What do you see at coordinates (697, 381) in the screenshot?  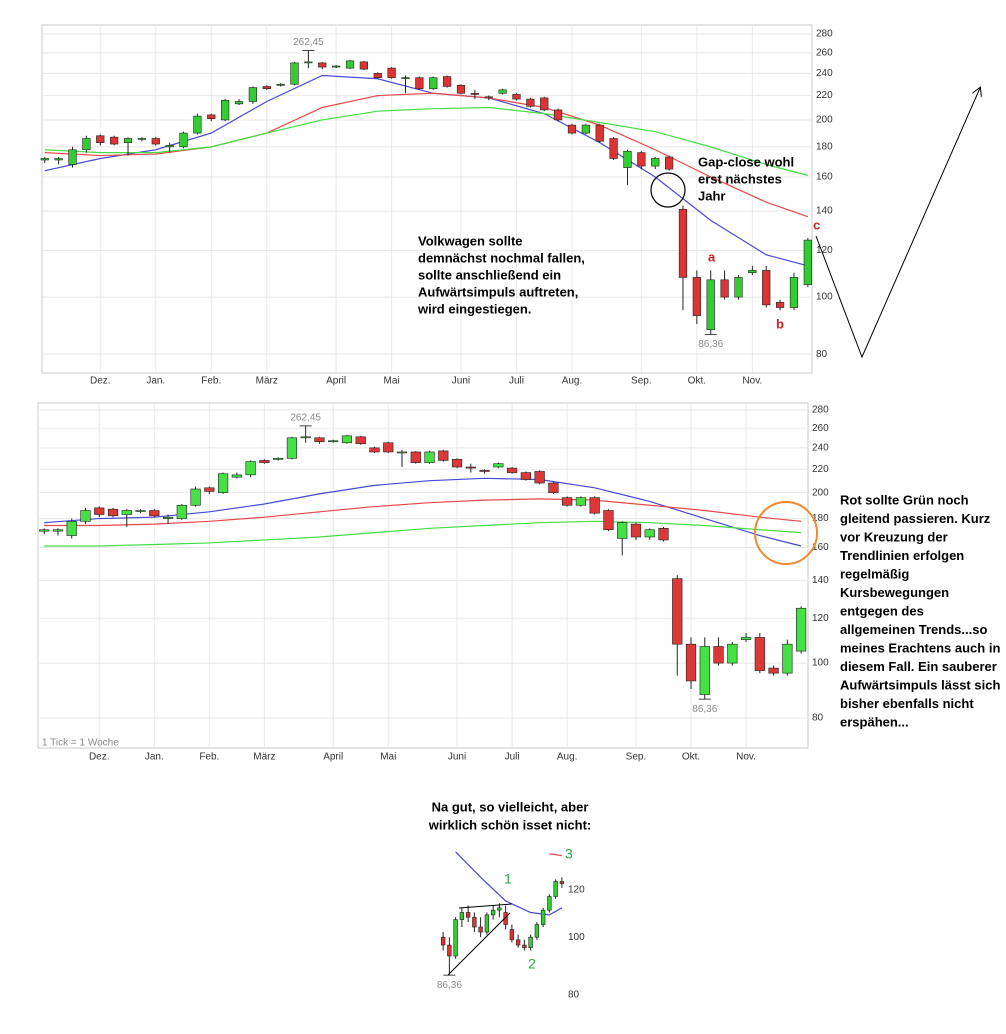 I see `x-tick-label: Okt.` at bounding box center [697, 381].